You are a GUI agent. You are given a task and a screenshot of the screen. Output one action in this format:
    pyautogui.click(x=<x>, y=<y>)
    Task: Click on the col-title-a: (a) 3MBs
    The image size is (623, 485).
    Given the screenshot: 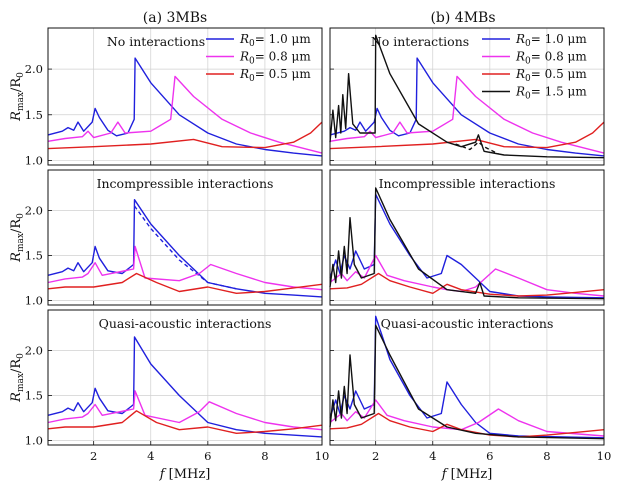 What is the action you would take?
    pyautogui.click(x=175, y=18)
    